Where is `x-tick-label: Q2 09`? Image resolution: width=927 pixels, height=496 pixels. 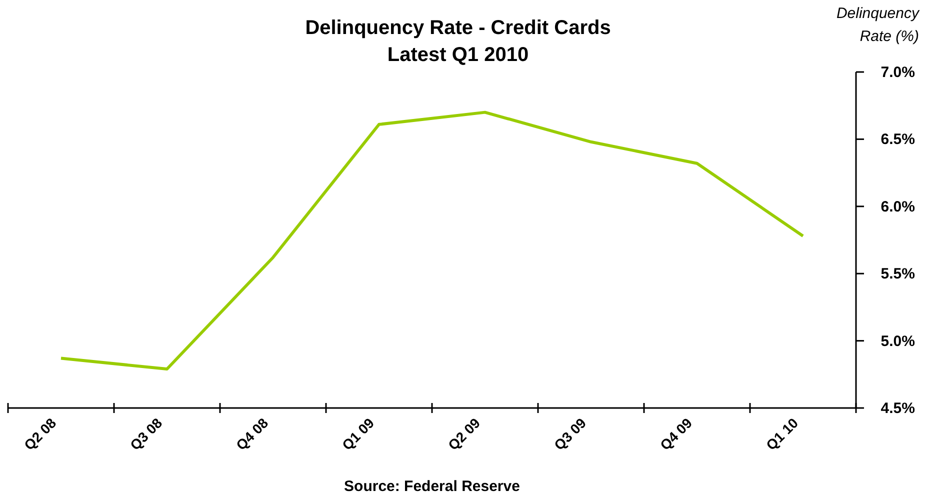
x-tick-label: Q2 09 is located at coordinates (464, 434).